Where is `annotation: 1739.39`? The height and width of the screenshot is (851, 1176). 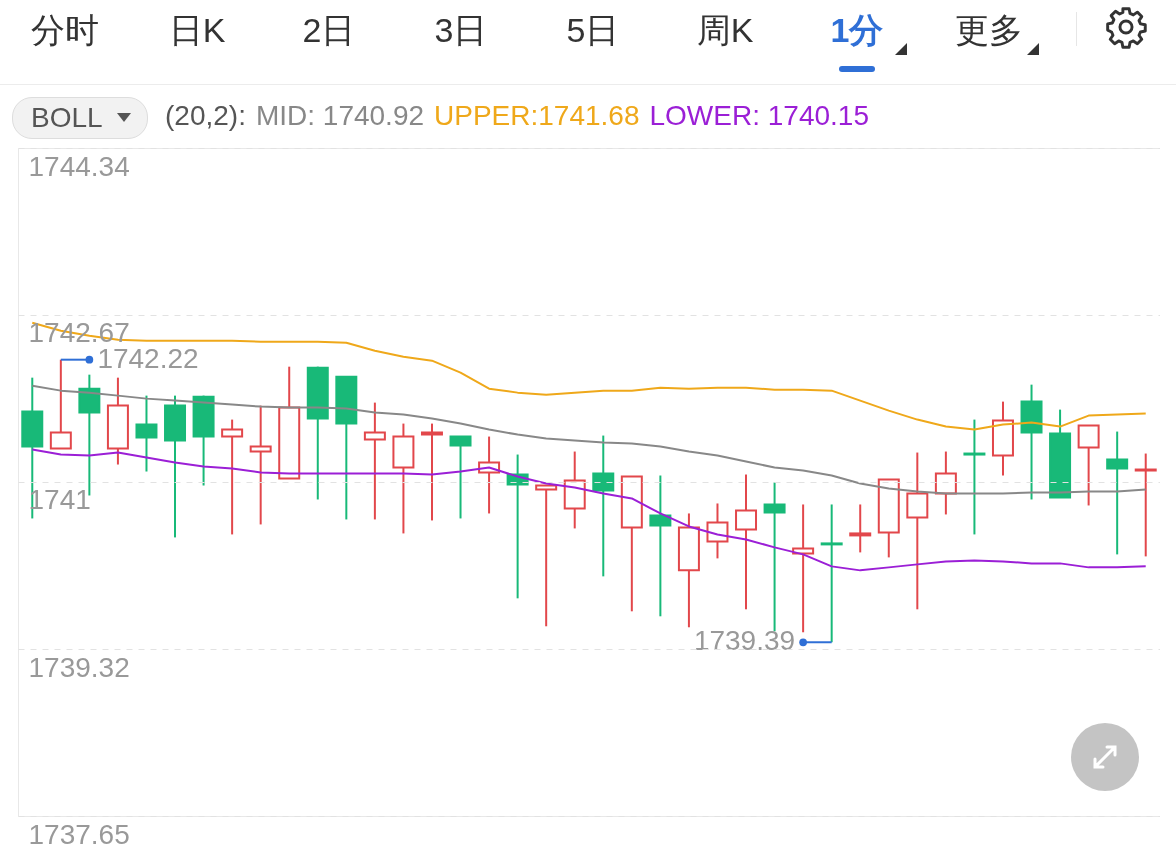 annotation: 1739.39 is located at coordinates (744, 641).